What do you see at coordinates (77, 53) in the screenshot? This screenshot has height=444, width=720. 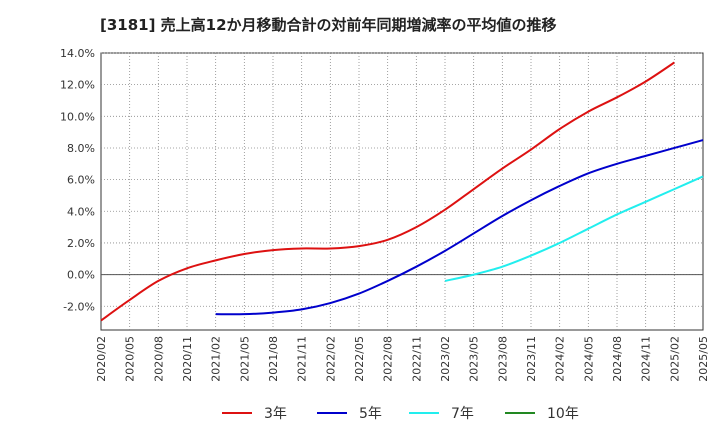 I see `y-tick-label: 14.0%` at bounding box center [77, 53].